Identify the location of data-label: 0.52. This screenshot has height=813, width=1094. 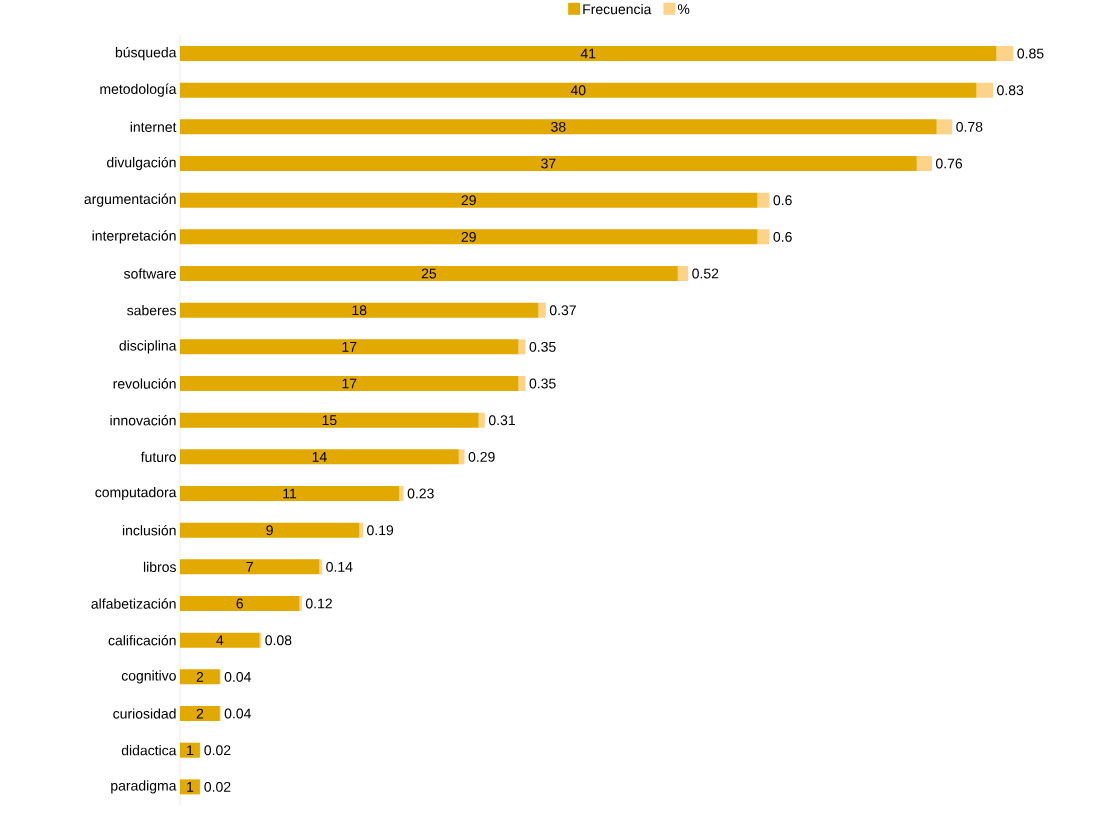
(705, 273).